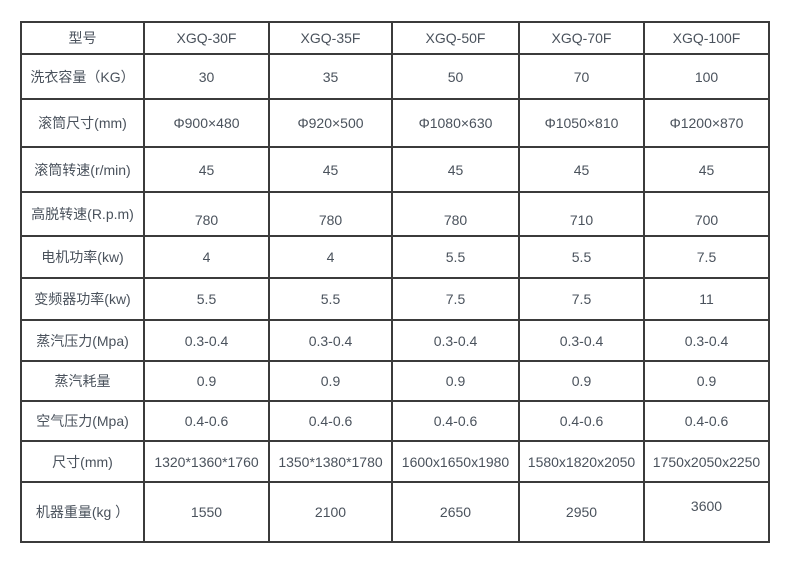  I want to click on row-label: 机器重量(kg ）, so click(82, 512).